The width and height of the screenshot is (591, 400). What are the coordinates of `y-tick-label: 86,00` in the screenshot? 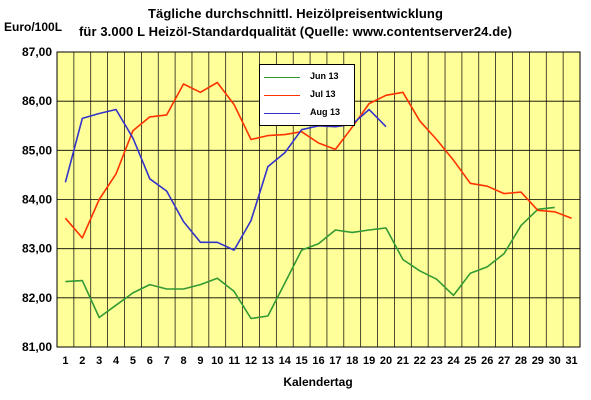 It's located at (37, 101).